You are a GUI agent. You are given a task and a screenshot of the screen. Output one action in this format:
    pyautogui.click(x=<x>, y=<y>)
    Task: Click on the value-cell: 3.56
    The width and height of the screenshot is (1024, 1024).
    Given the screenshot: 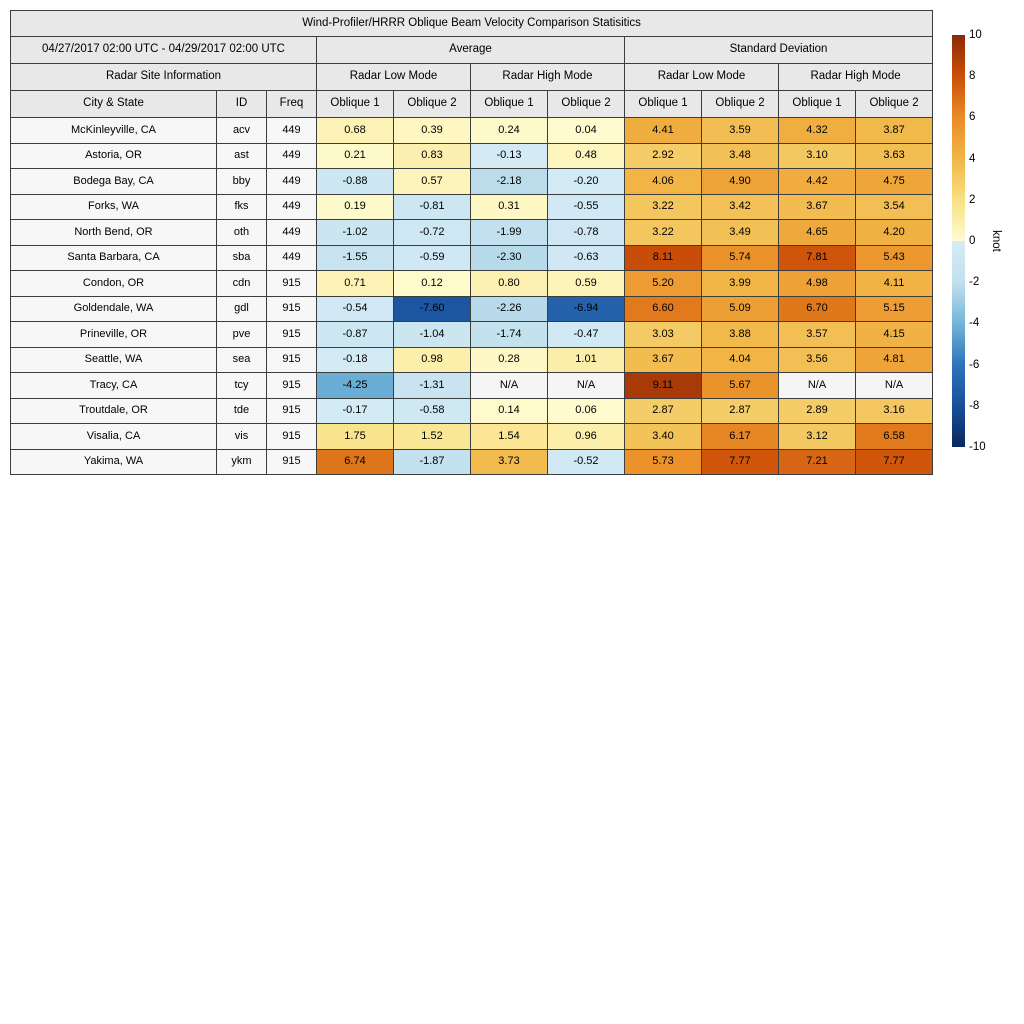 What is the action you would take?
    pyautogui.click(x=817, y=359)
    